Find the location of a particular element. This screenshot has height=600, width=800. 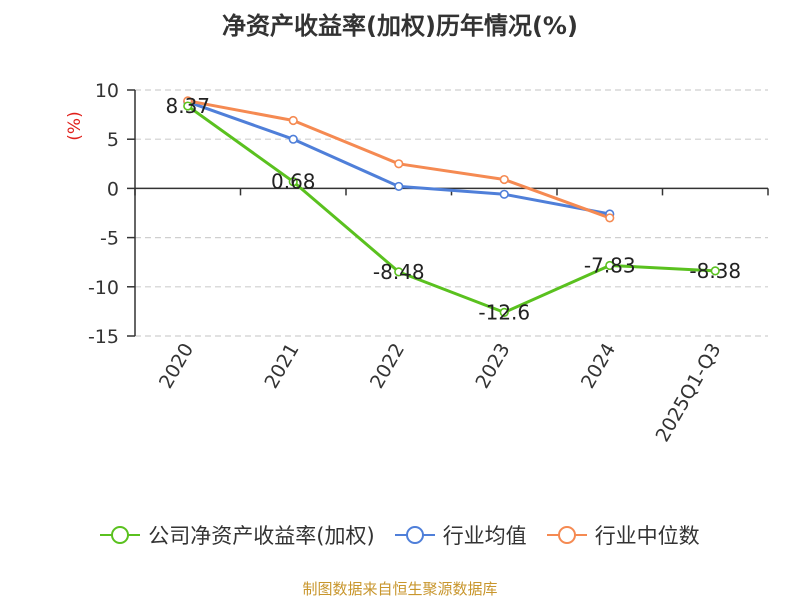

x-tick-label: 2021 is located at coordinates (281, 366).